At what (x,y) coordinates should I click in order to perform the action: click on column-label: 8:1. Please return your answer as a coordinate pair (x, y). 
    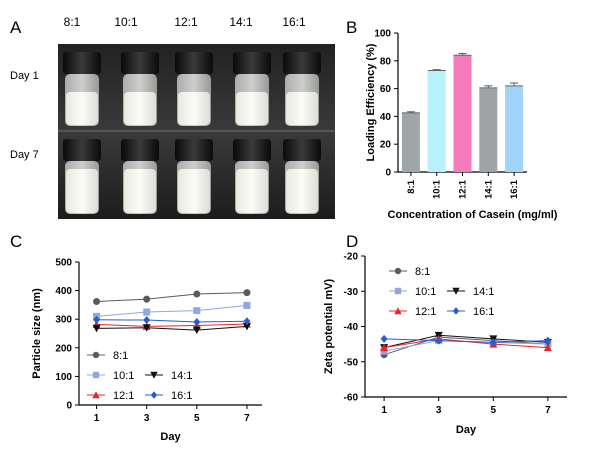
    Looking at the image, I should click on (72, 22).